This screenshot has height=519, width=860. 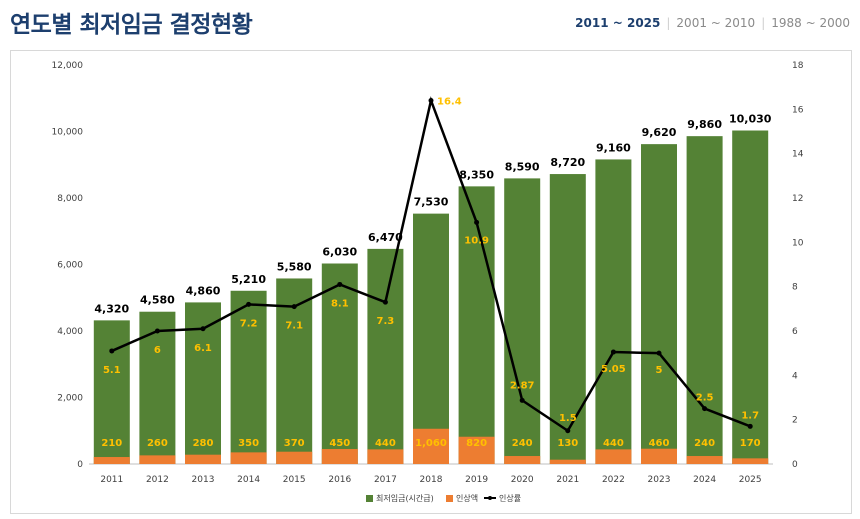 I want to click on y-left-tick-label: 10,000, so click(x=68, y=133).